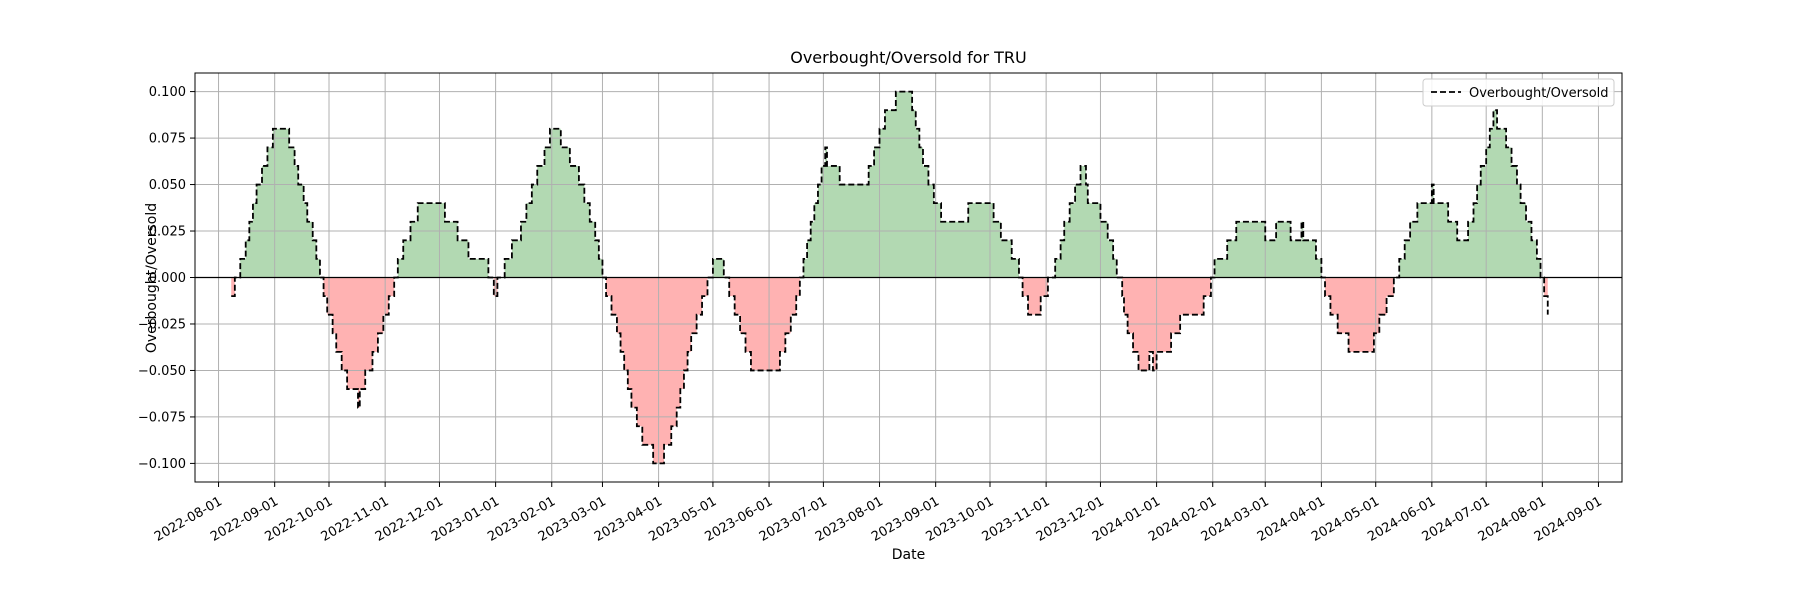 This screenshot has width=1800, height=600. What do you see at coordinates (162, 464) in the screenshot?
I see `y-tick-label: −0.100` at bounding box center [162, 464].